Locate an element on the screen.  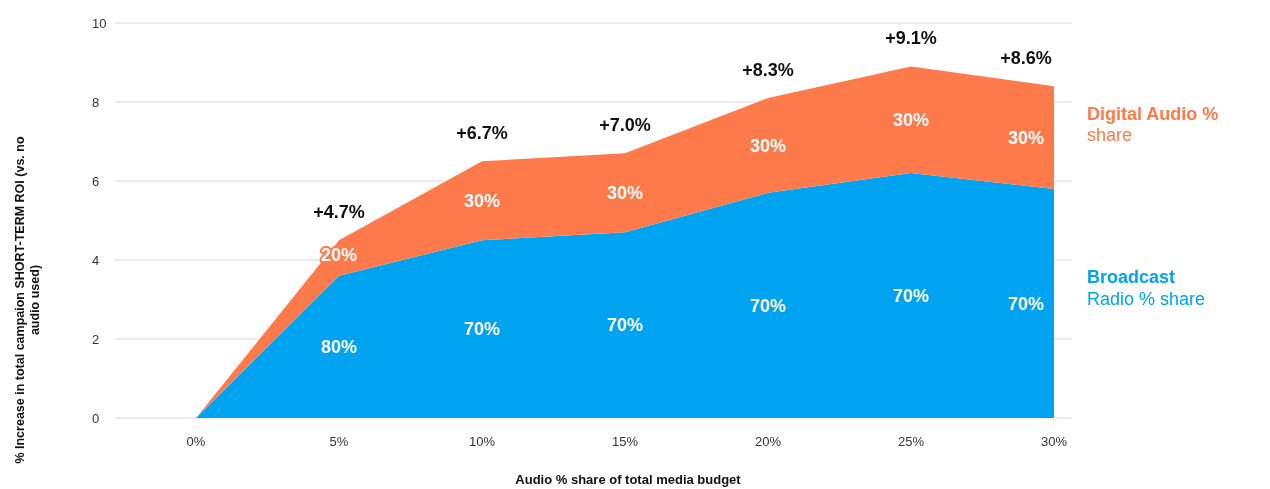
series-label: Digital Audio % share is located at coordinates (1153, 124).